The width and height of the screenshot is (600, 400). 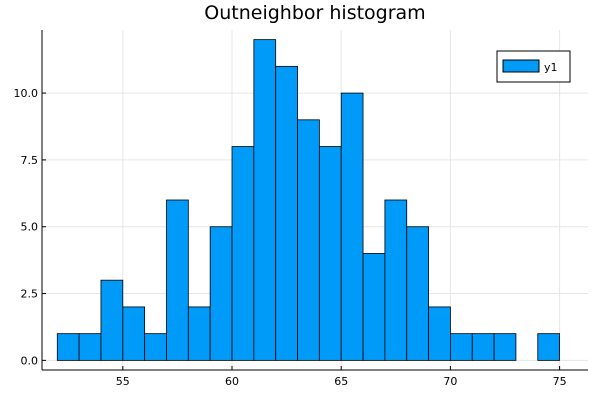 What do you see at coordinates (521, 66) in the screenshot?
I see `legend-swatch` at bounding box center [521, 66].